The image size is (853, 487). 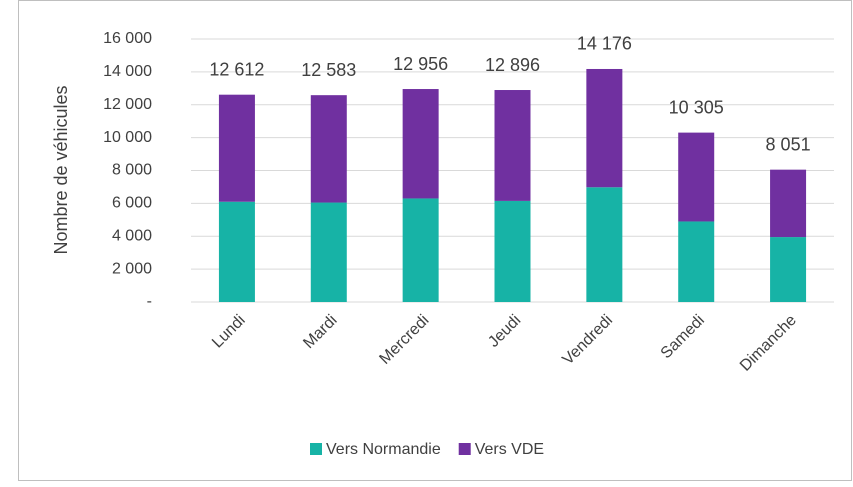 What do you see at coordinates (788, 144) in the screenshot?
I see `total-label: 8 051` at bounding box center [788, 144].